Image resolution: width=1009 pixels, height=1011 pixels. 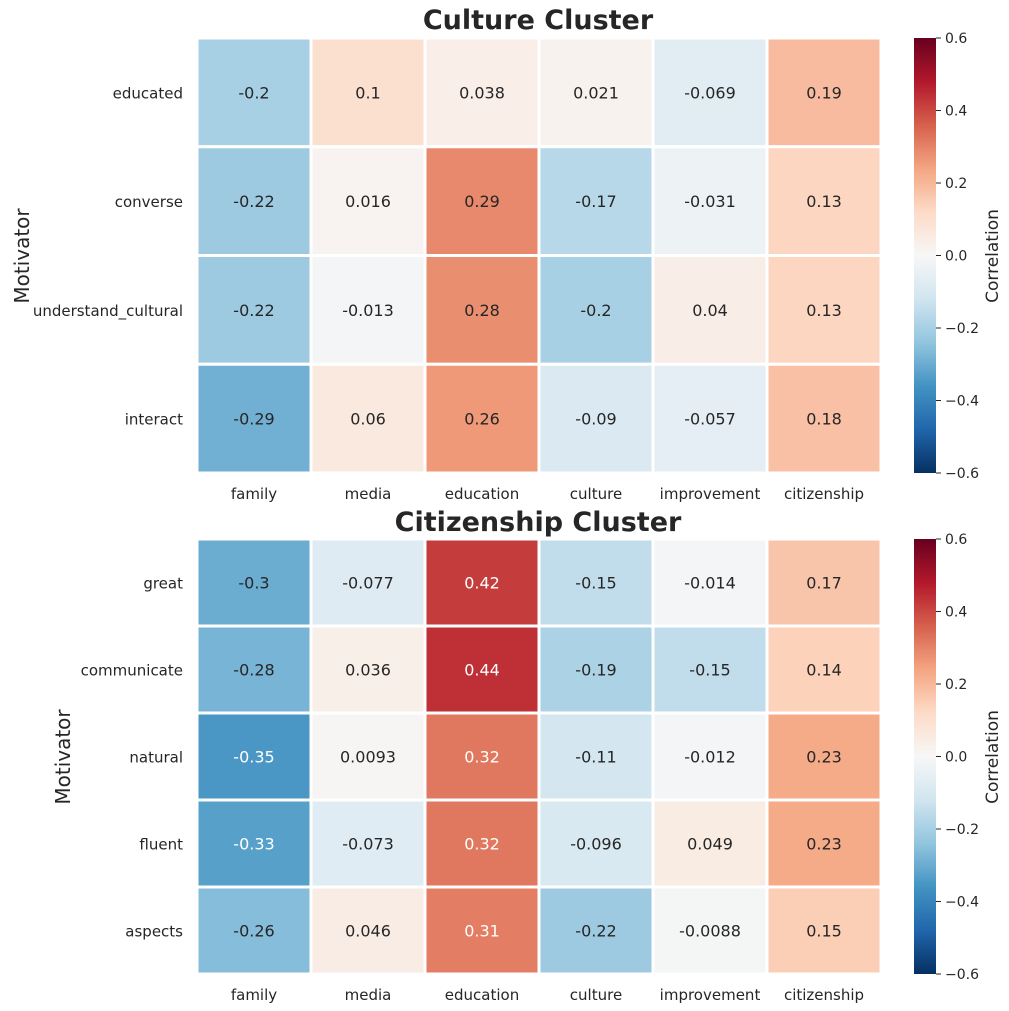 What do you see at coordinates (163, 584) in the screenshot?
I see `y-tick-label: great` at bounding box center [163, 584].